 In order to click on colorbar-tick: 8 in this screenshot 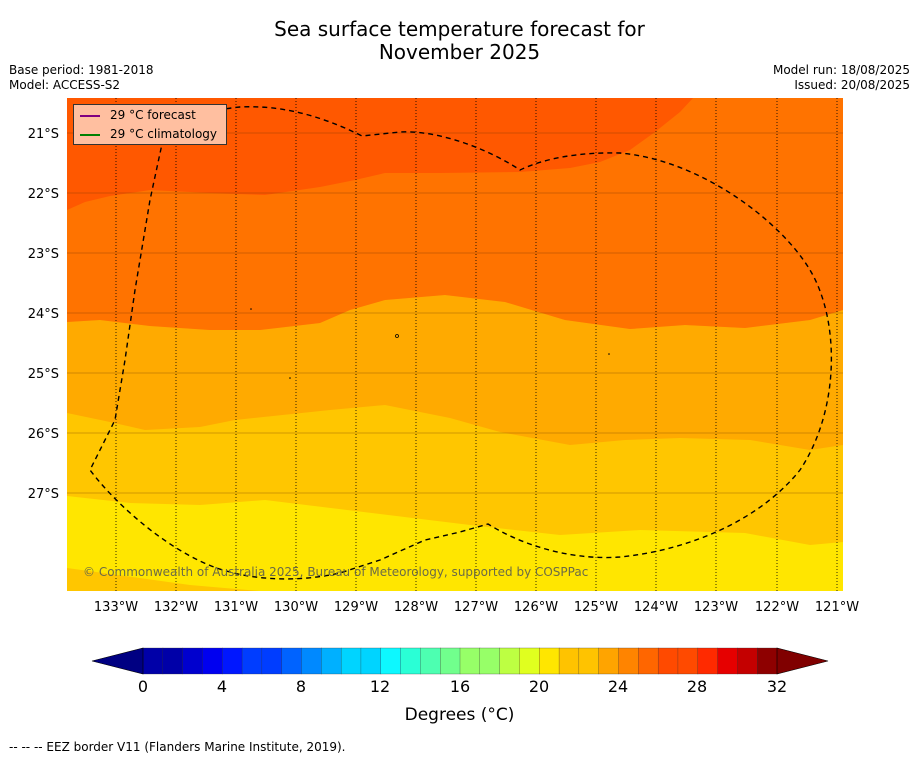, I will do `click(301, 686)`.